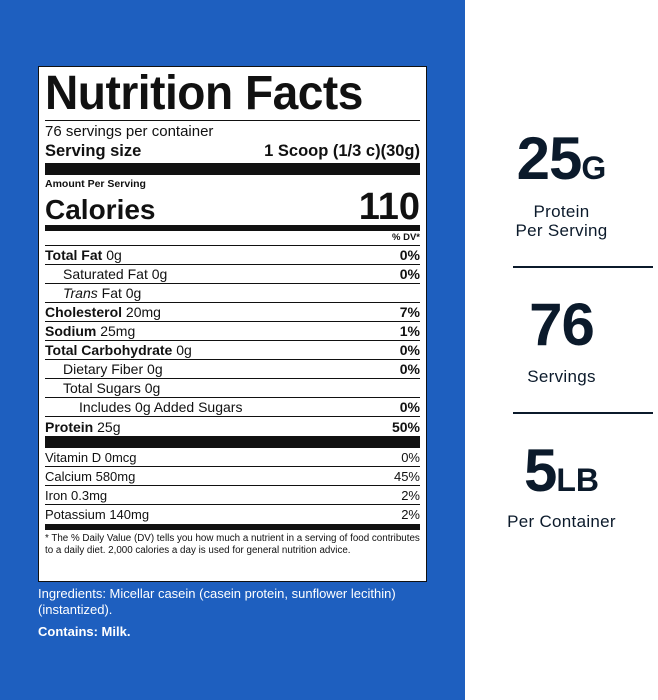  Describe the element at coordinates (69, 426) in the screenshot. I see `nutrient-name: Protein` at that location.